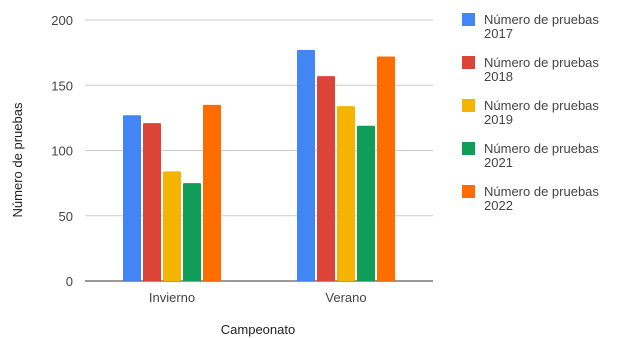 This screenshot has height=338, width=620. What do you see at coordinates (541, 155) in the screenshot?
I see `legend-label: Número de pruebas 2021` at bounding box center [541, 155].